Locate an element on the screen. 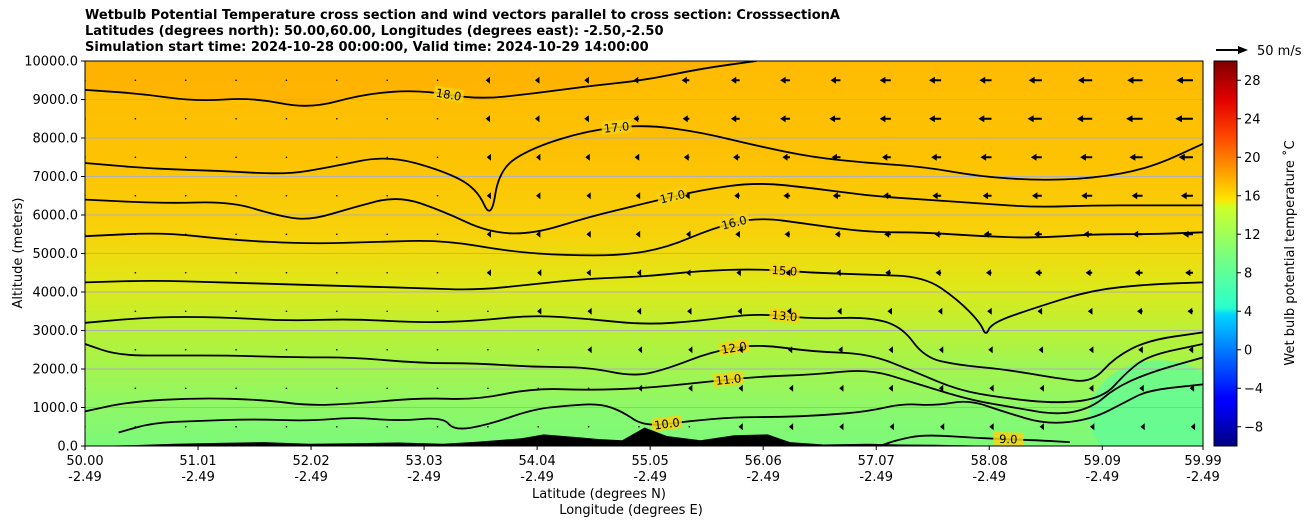  colorbar-tick-label: 12 is located at coordinates (1252, 235).